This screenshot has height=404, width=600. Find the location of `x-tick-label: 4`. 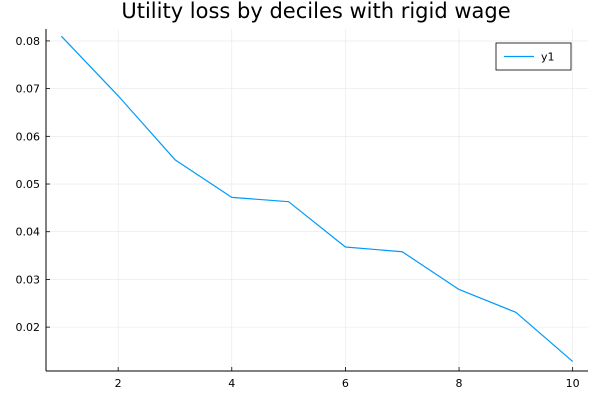

x-tick-label: 4 is located at coordinates (231, 383).